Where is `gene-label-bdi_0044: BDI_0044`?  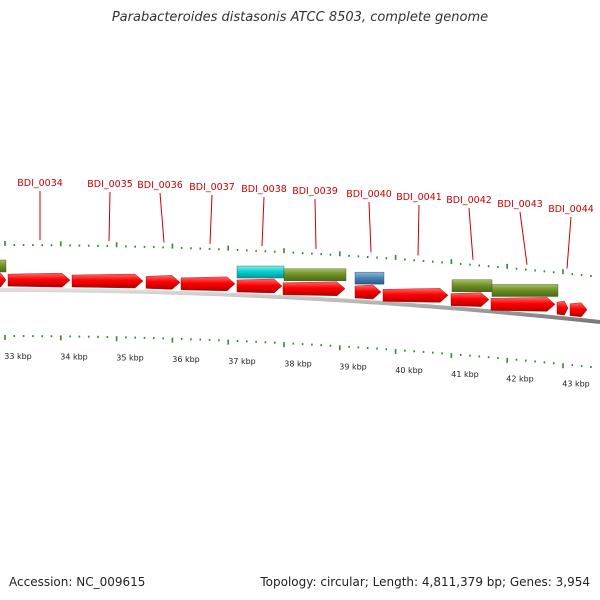 gene-label-bdi_0044: BDI_0044 is located at coordinates (571, 209).